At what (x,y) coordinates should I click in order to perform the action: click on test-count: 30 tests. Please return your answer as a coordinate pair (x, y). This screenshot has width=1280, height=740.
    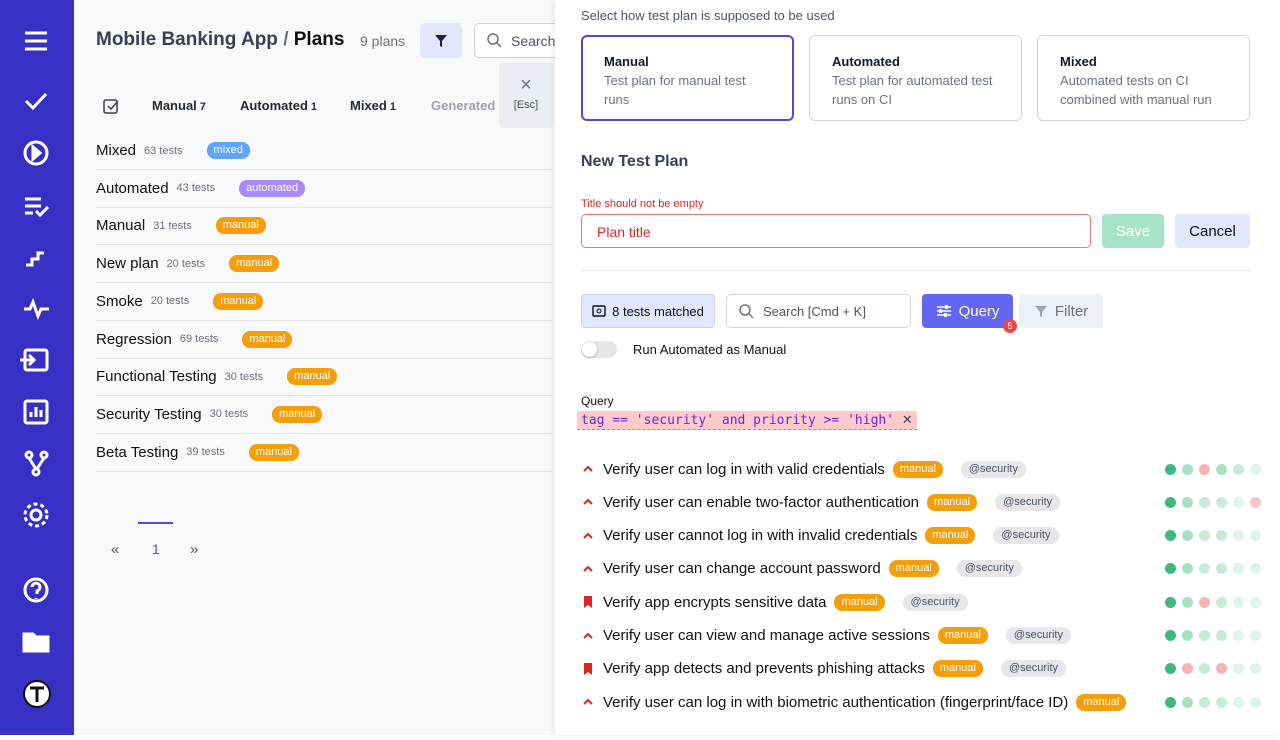
    Looking at the image, I should click on (244, 376).